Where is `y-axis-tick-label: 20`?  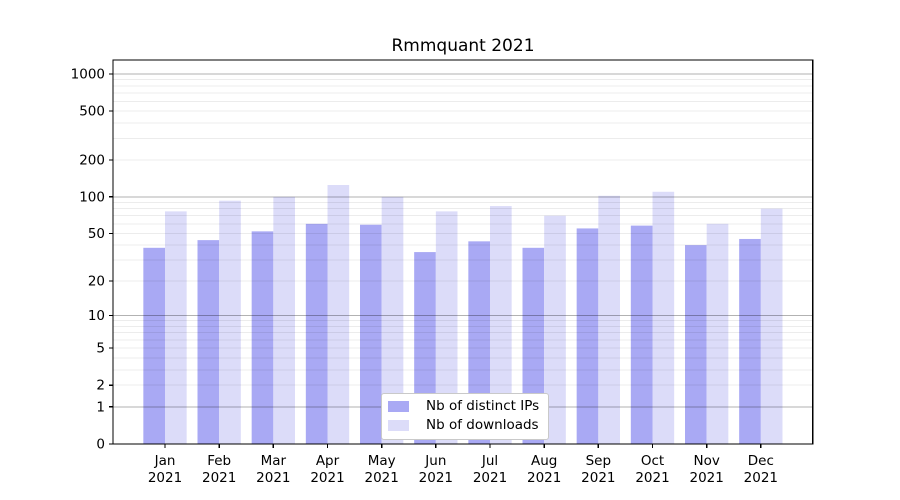 y-axis-tick-label: 20 is located at coordinates (96, 281).